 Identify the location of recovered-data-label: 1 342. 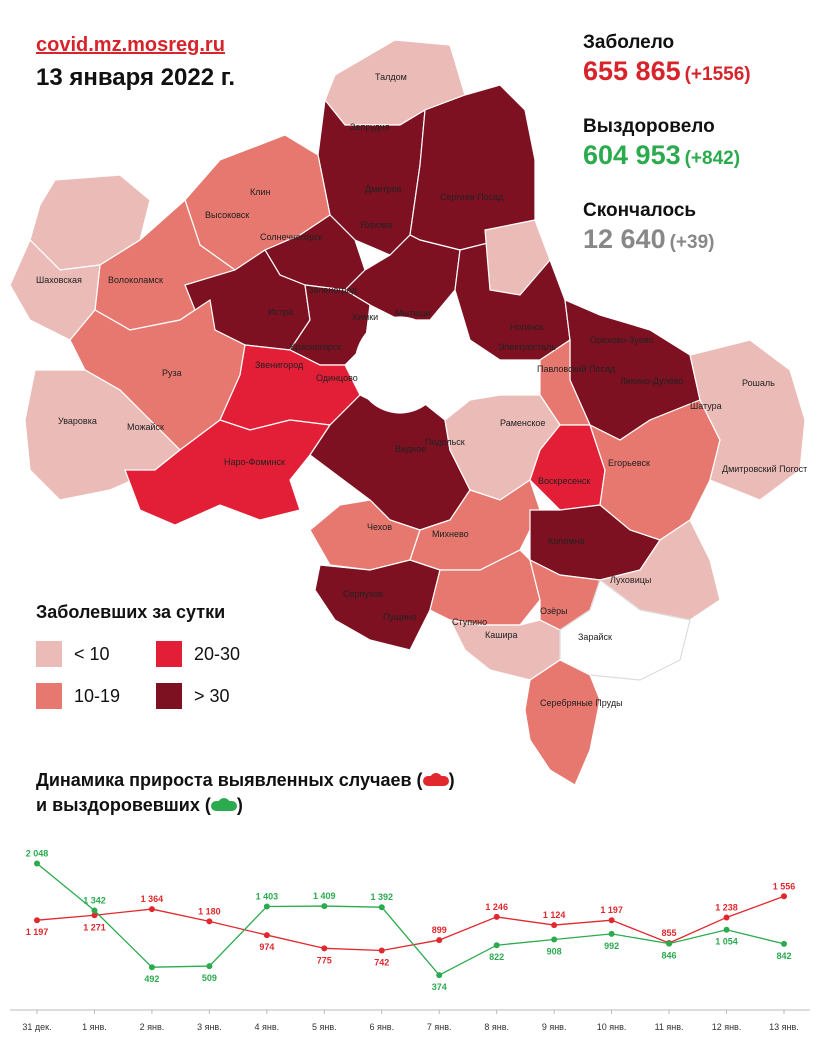
(94, 901).